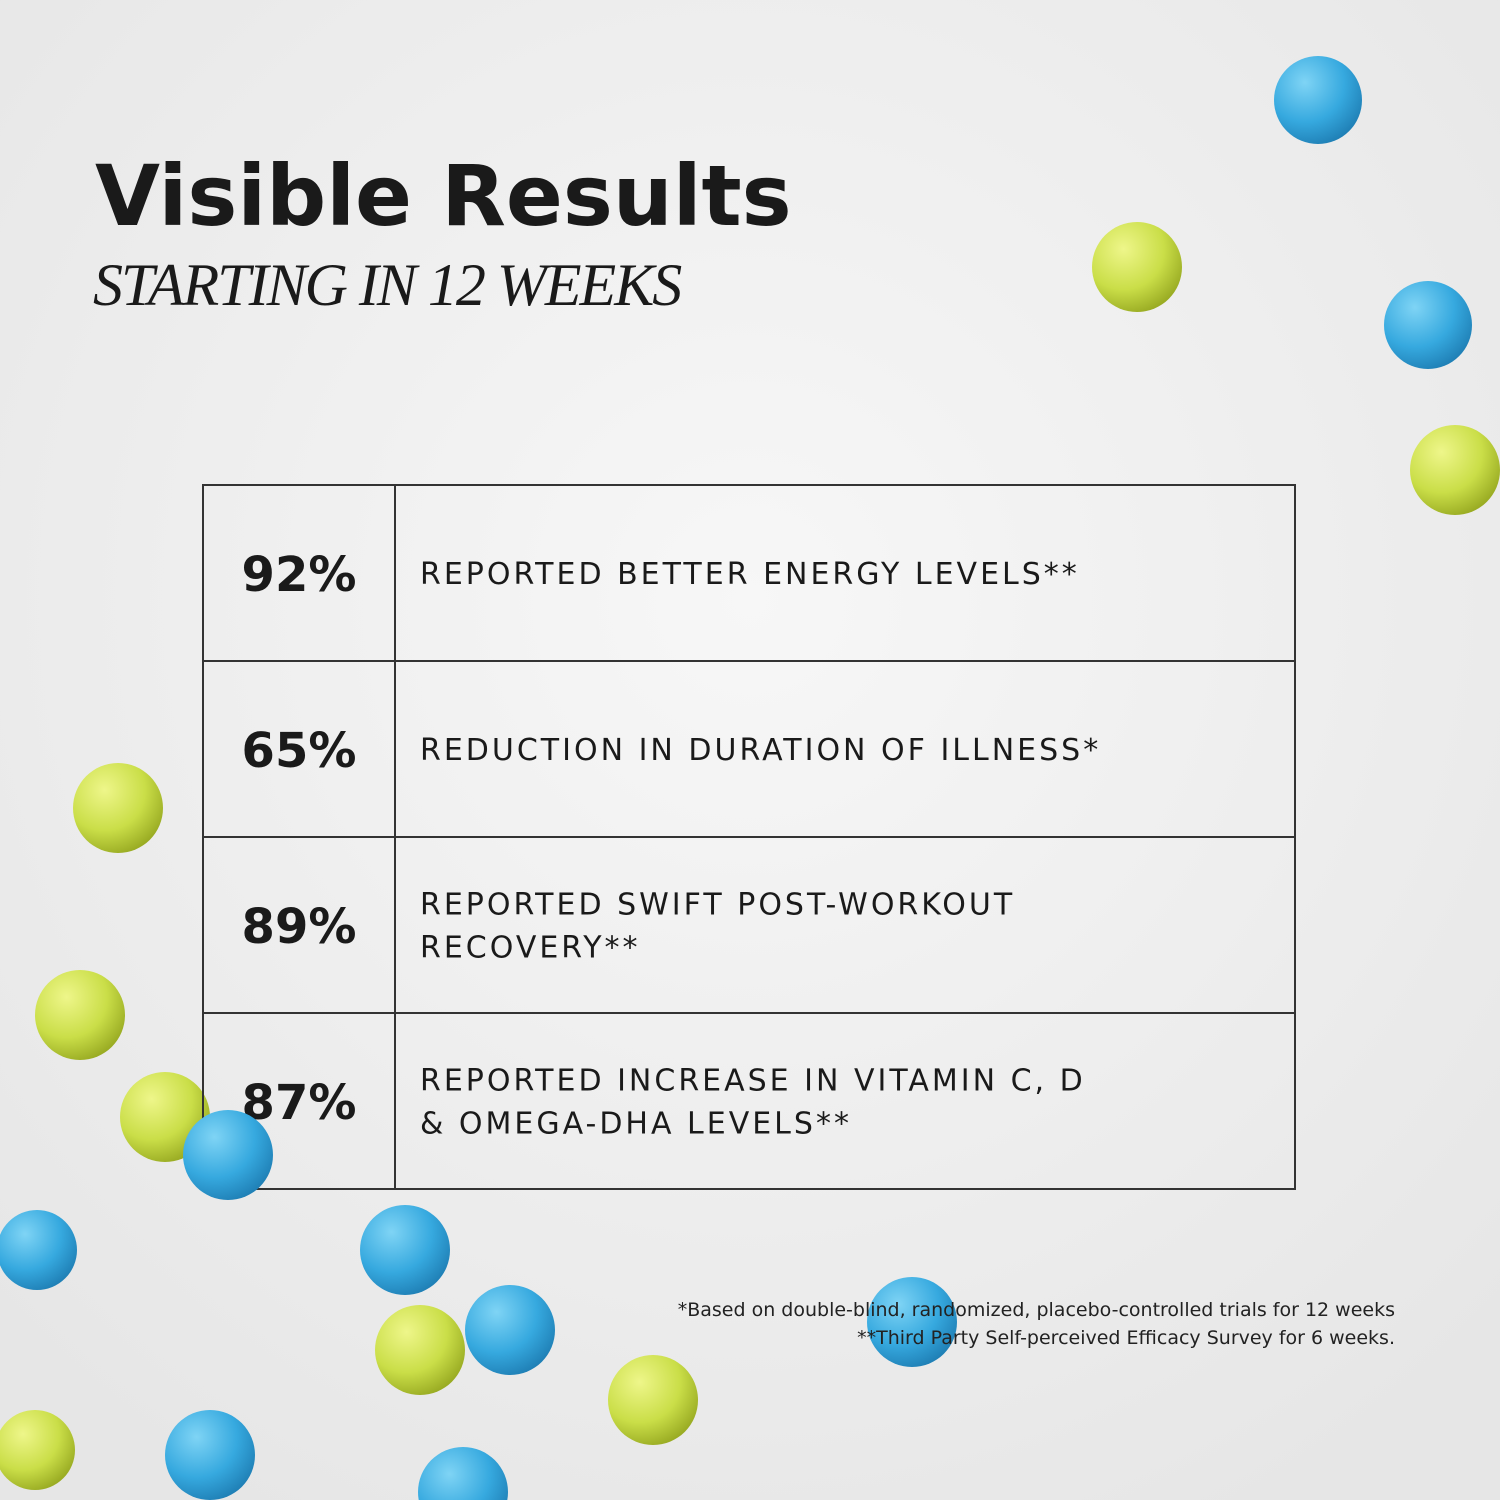 This screenshot has height=1500, width=1500. What do you see at coordinates (443, 196) in the screenshot?
I see `title: Visible Results` at bounding box center [443, 196].